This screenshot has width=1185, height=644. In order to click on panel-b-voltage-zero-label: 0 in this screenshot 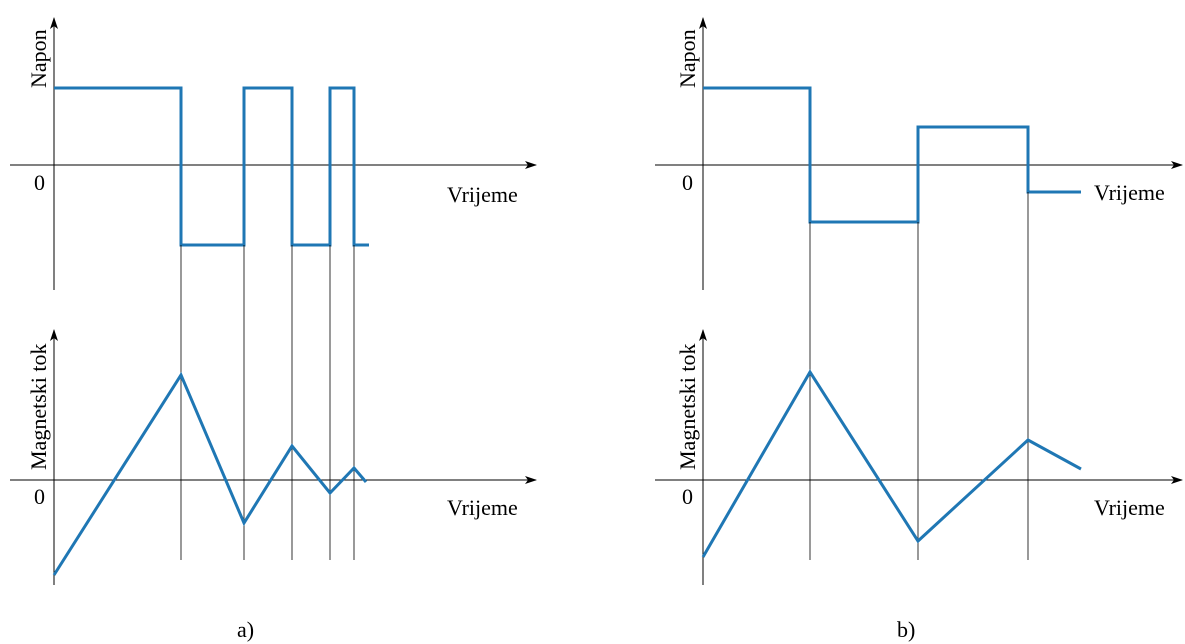, I will do `click(687, 182)`.